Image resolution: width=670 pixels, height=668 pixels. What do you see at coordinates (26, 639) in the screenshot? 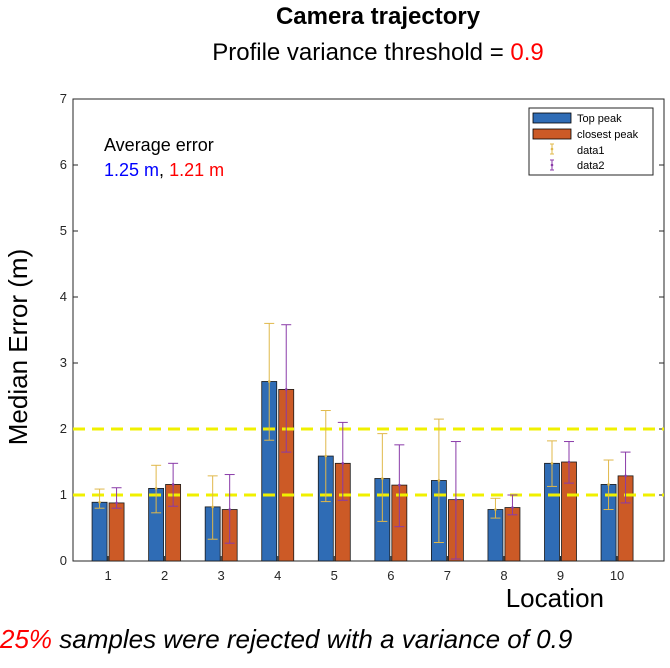
I see `rejection-percent: 25%` at bounding box center [26, 639].